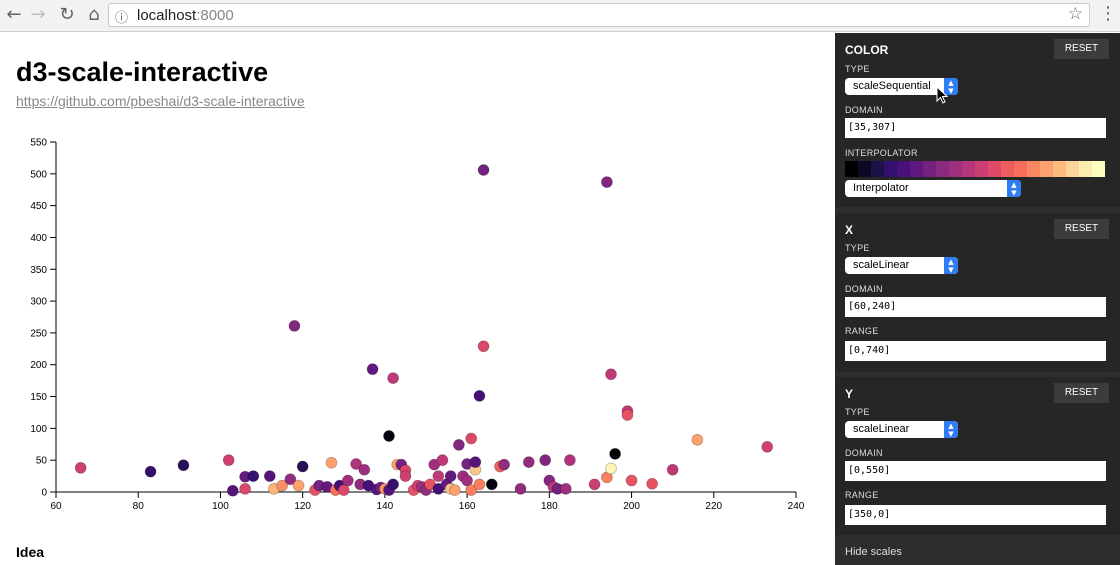 The height and width of the screenshot is (565, 1120). I want to click on x-tick-label: 60, so click(56, 506).